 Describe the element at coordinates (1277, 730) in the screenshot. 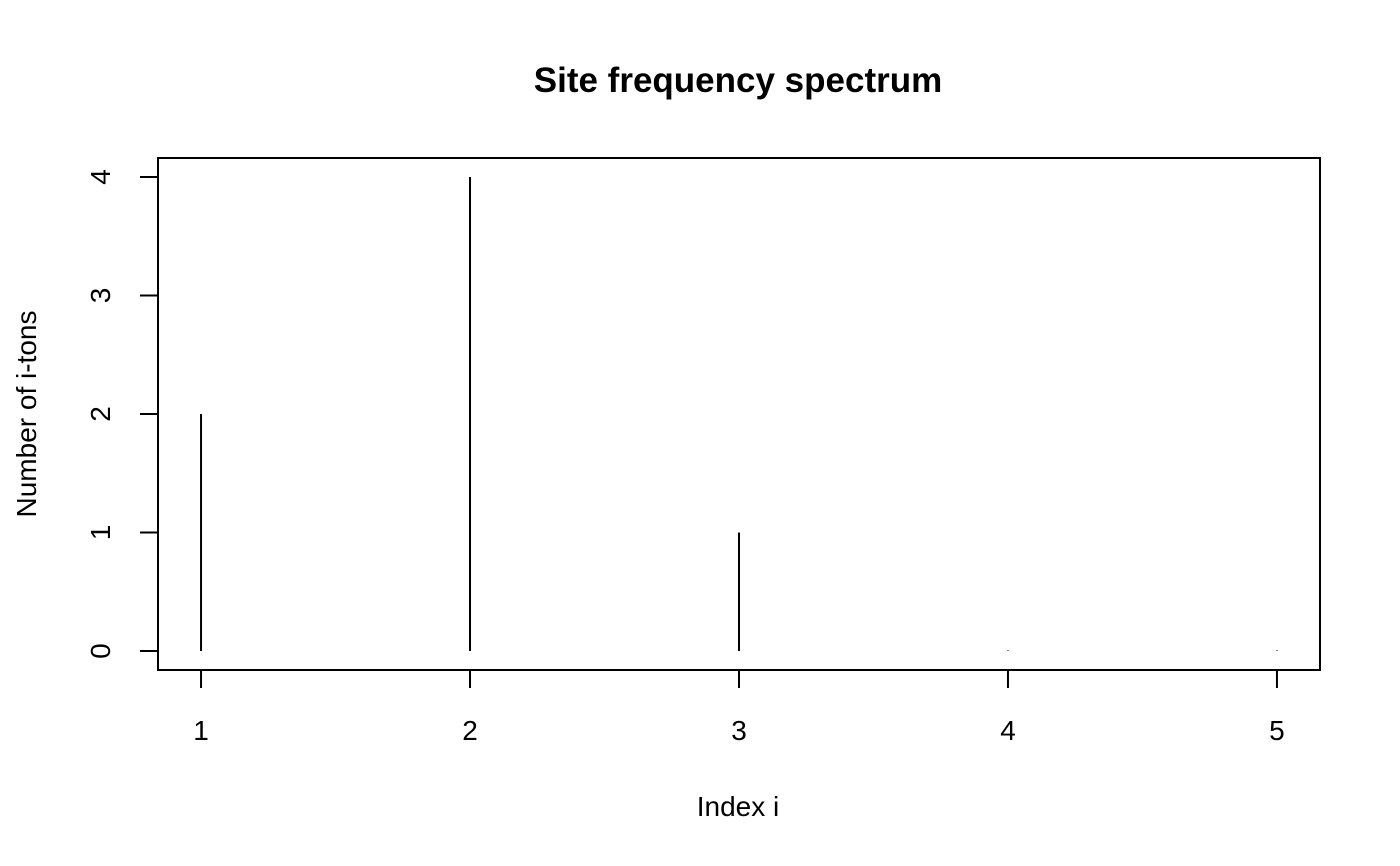

I see `x-tick-label: 5` at that location.